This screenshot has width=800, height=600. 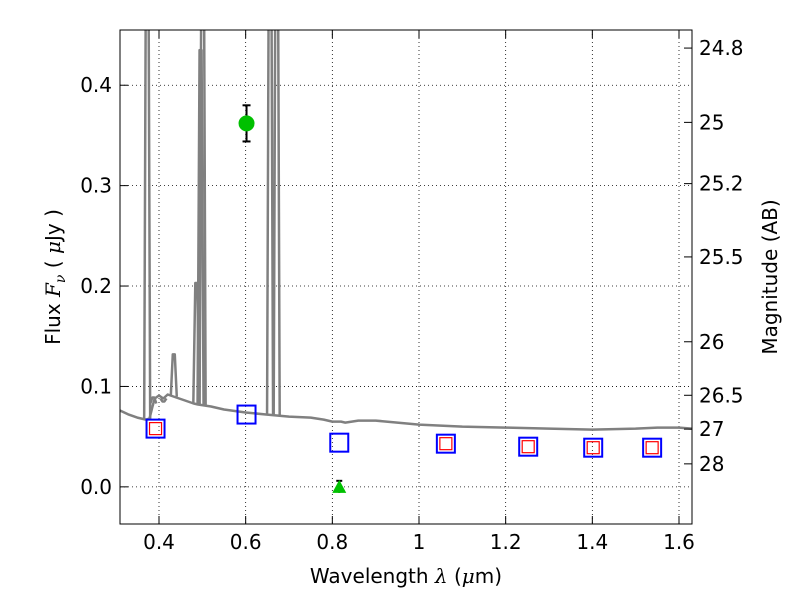 I want to click on x-tick-label: 1.6, so click(x=679, y=542).